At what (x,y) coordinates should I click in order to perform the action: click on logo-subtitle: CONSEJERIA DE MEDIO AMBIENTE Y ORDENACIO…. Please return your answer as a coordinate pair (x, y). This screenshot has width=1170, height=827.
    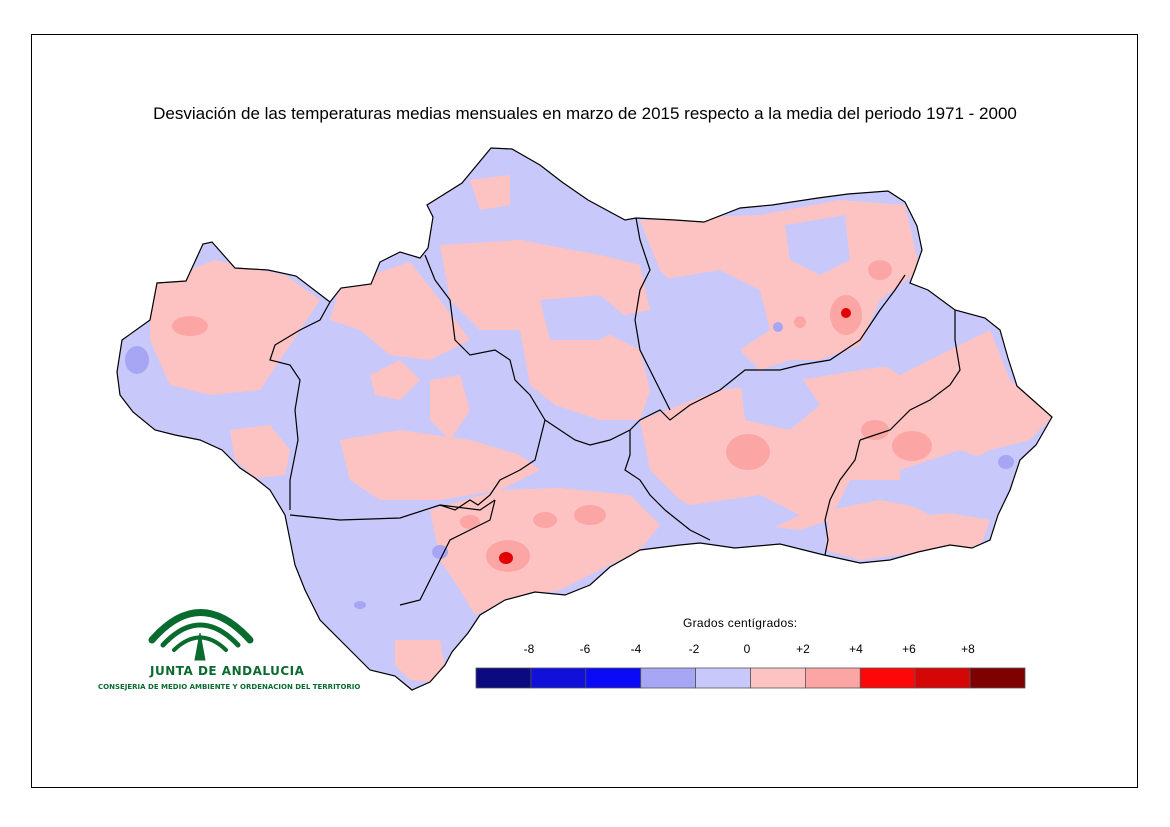
    Looking at the image, I should click on (229, 687).